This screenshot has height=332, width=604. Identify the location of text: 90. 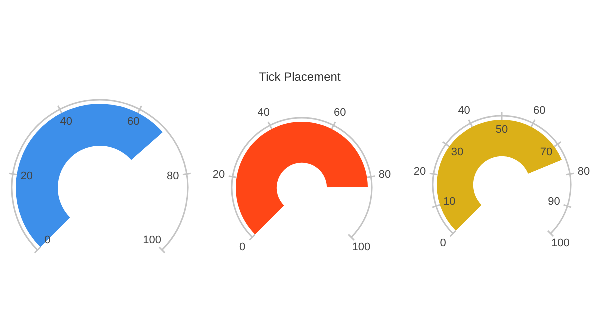
(554, 202).